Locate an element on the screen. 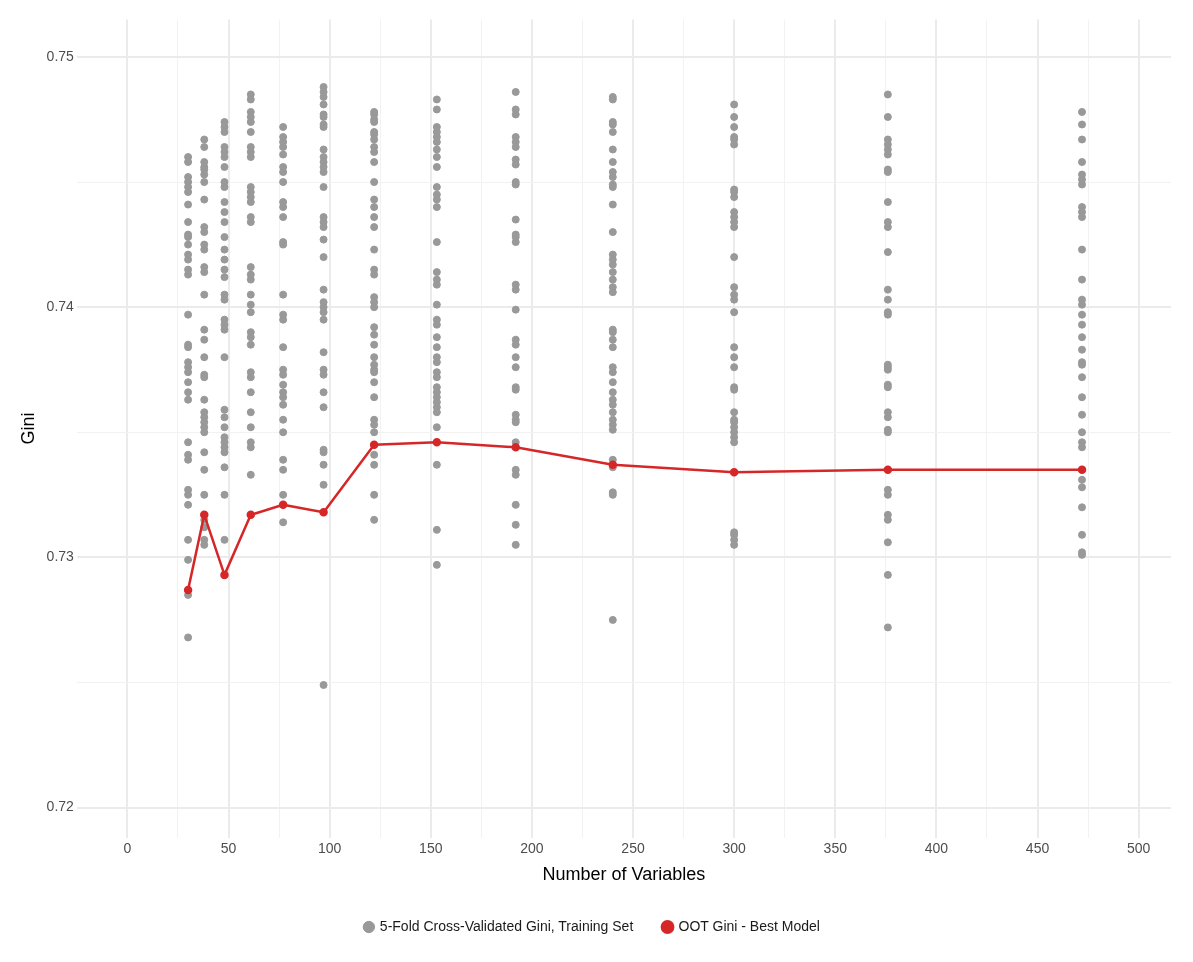 The height and width of the screenshot is (962, 1193). x-axis-title: Number of Variables is located at coordinates (624, 874).